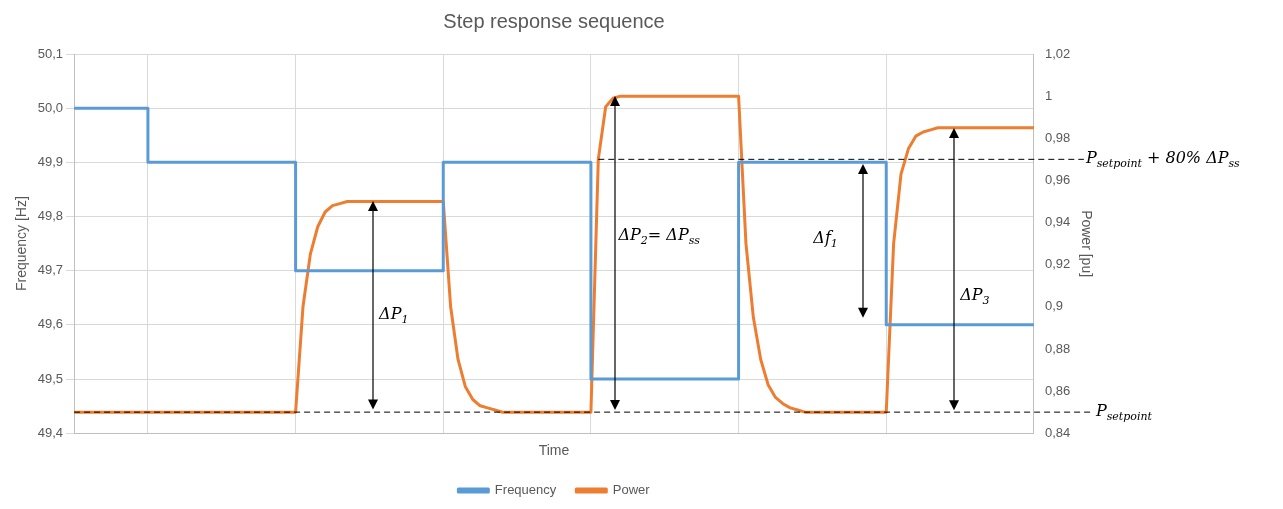 This screenshot has height=509, width=1283. Describe the element at coordinates (1057, 390) in the screenshot. I see `y2-tick-label: 0,86` at that location.